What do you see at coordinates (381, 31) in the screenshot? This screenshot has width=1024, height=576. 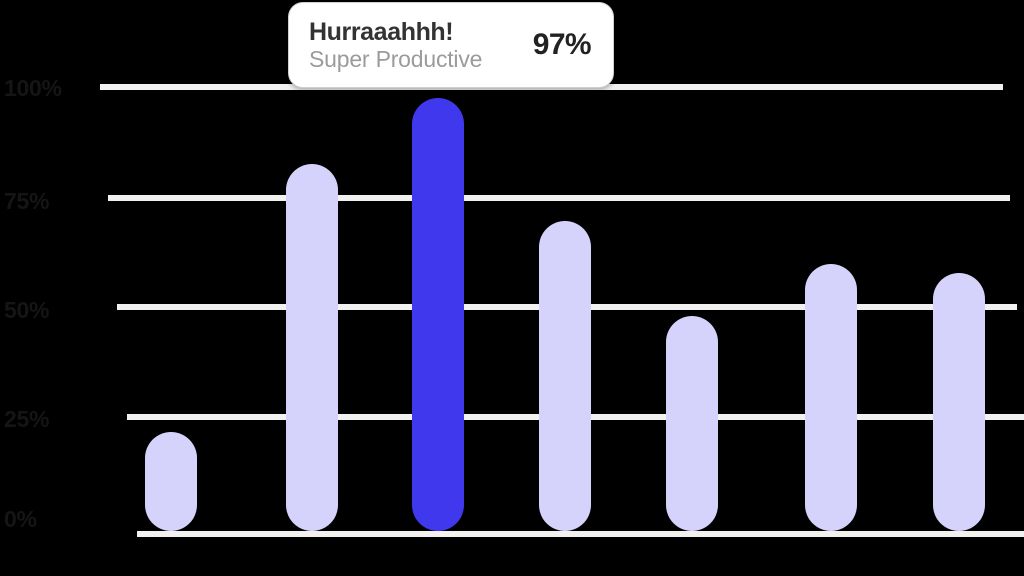 I see `tooltip-title: Hurraaahhh!` at bounding box center [381, 31].